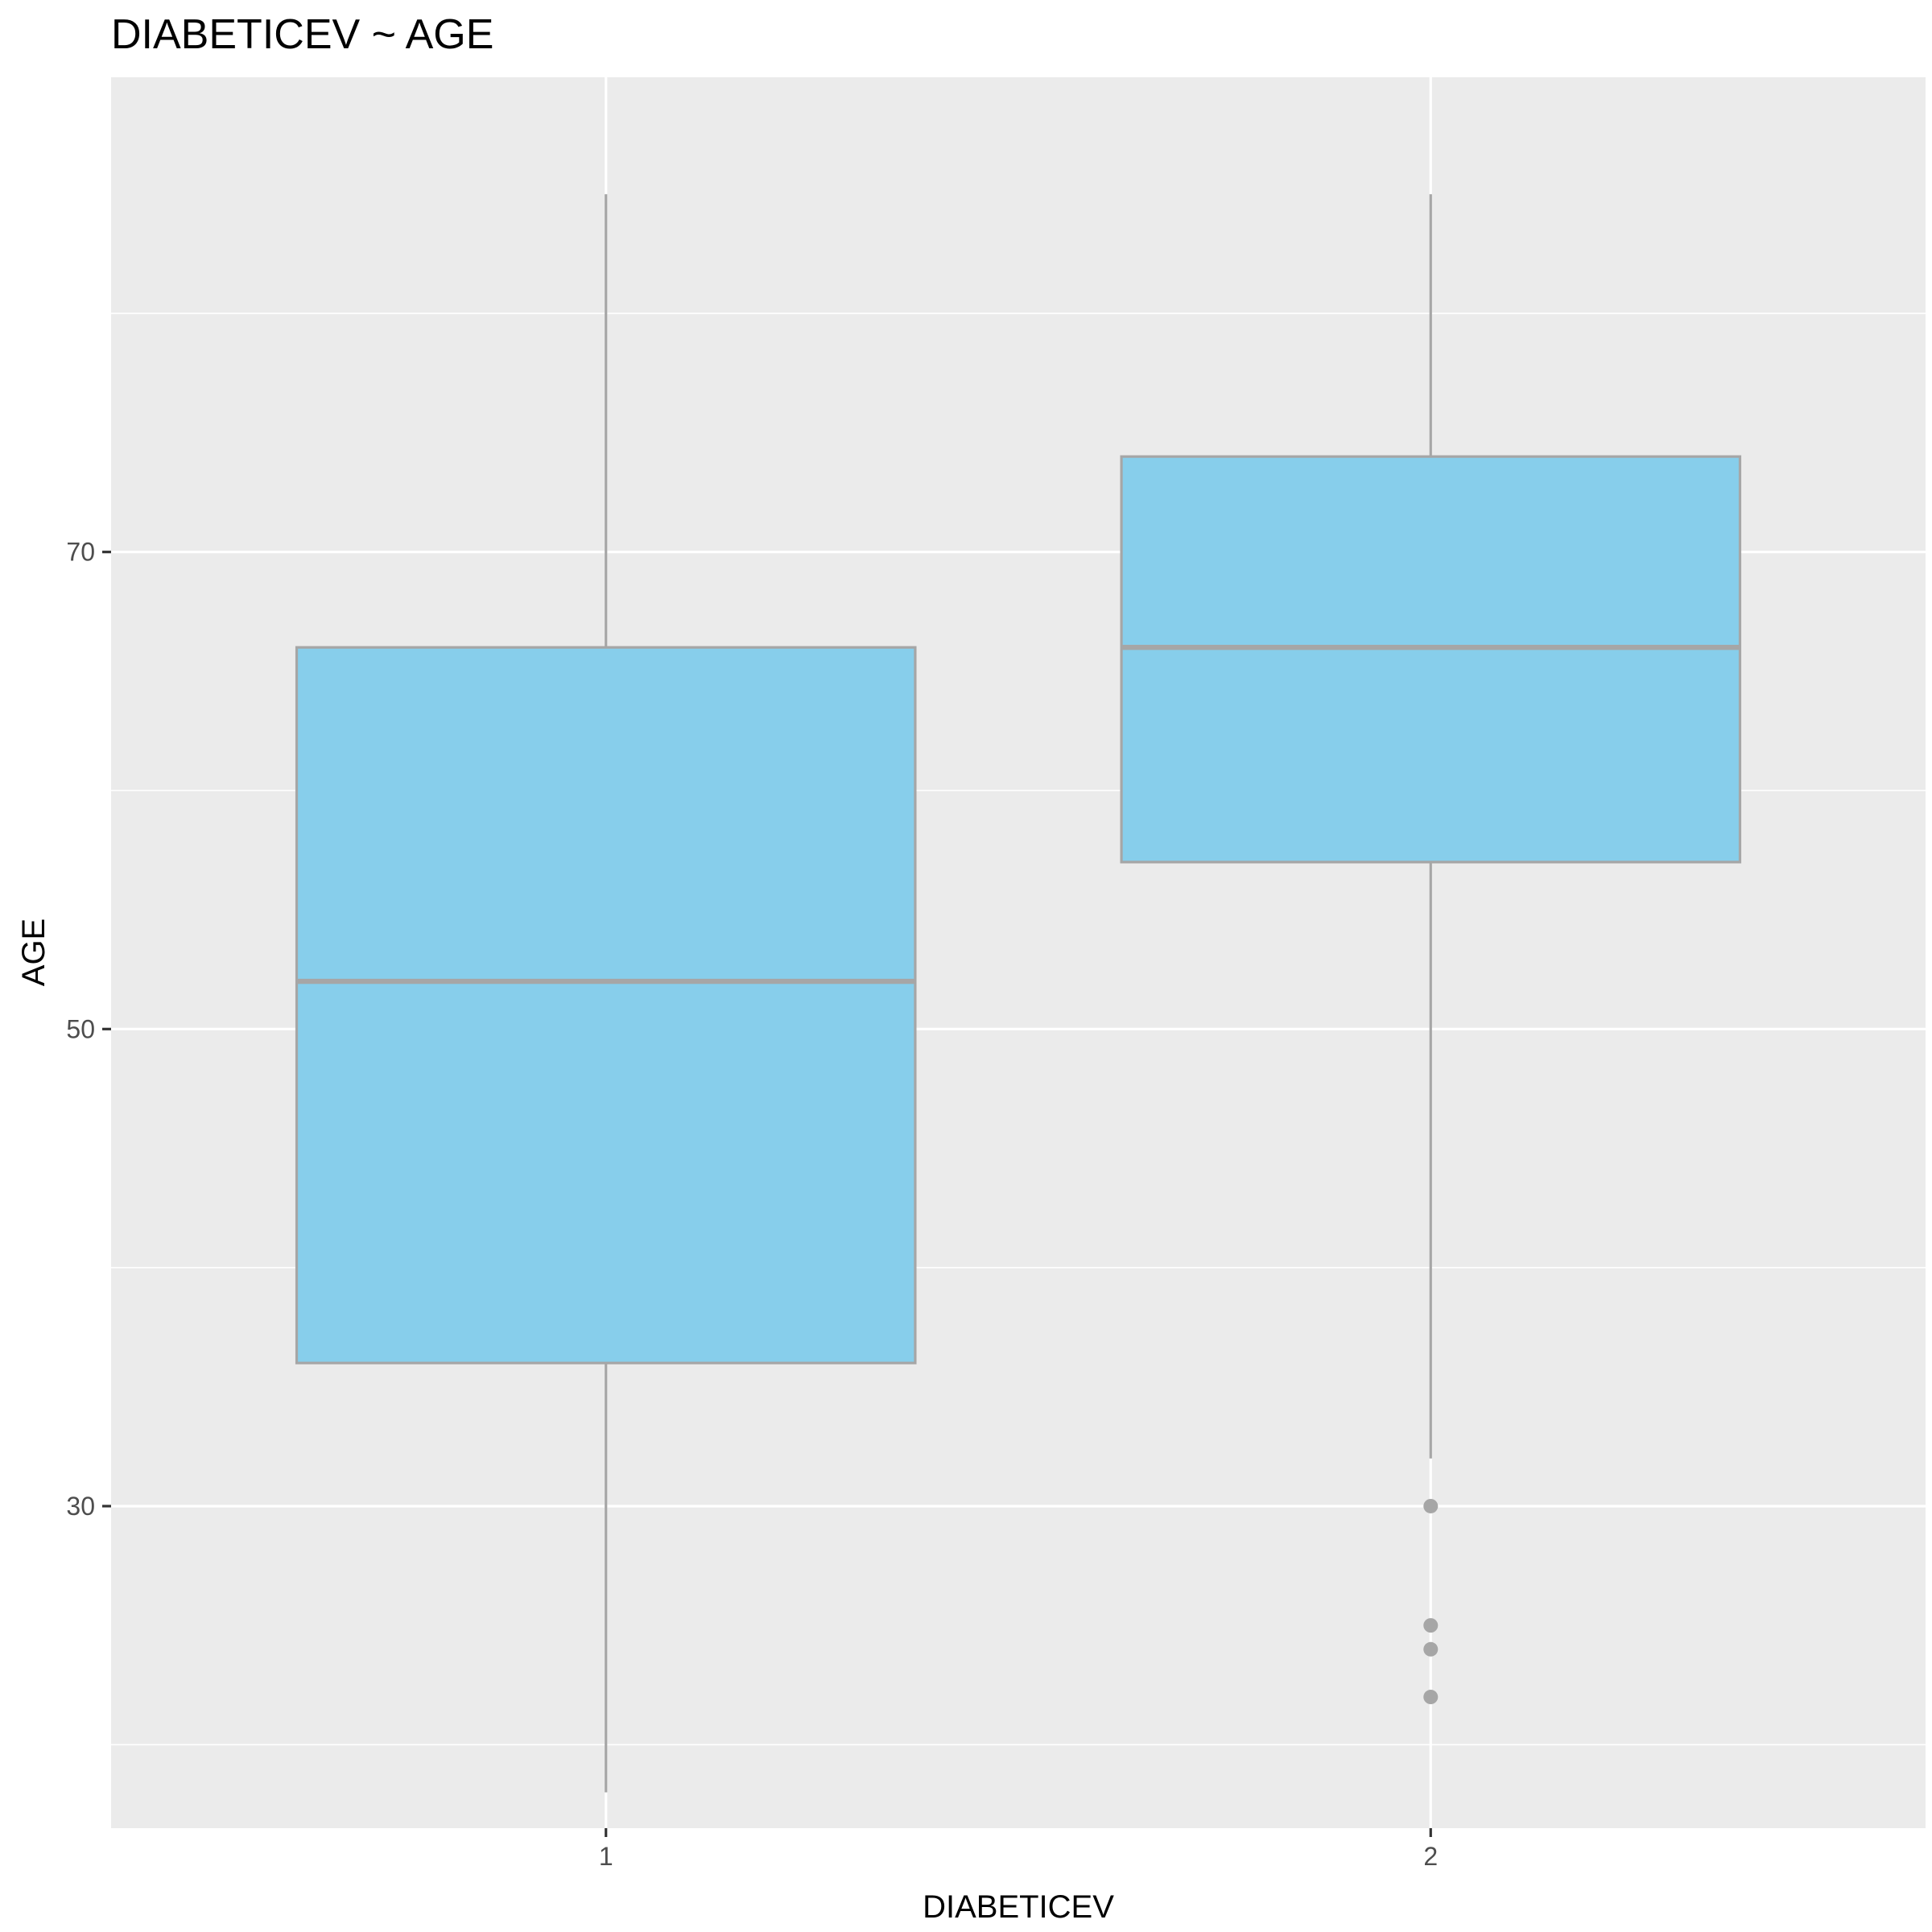 This screenshot has height=1932, width=1932. I want to click on x-axis-title: DIABETICEV, so click(1018, 1907).